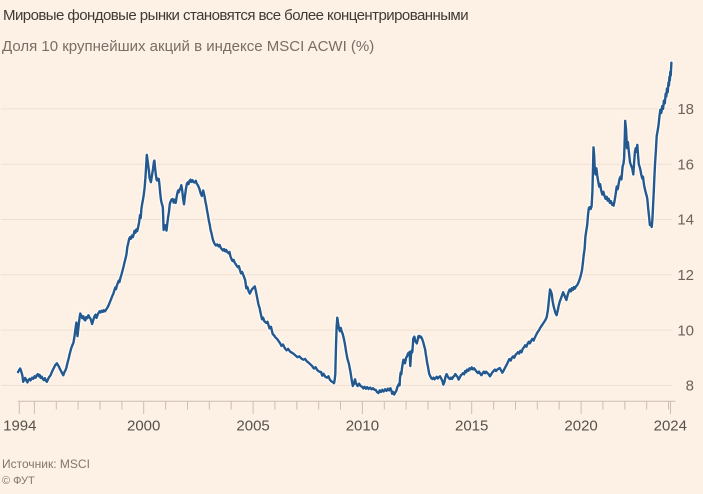  What do you see at coordinates (143, 426) in the screenshot?
I see `svg-text: 2000` at bounding box center [143, 426].